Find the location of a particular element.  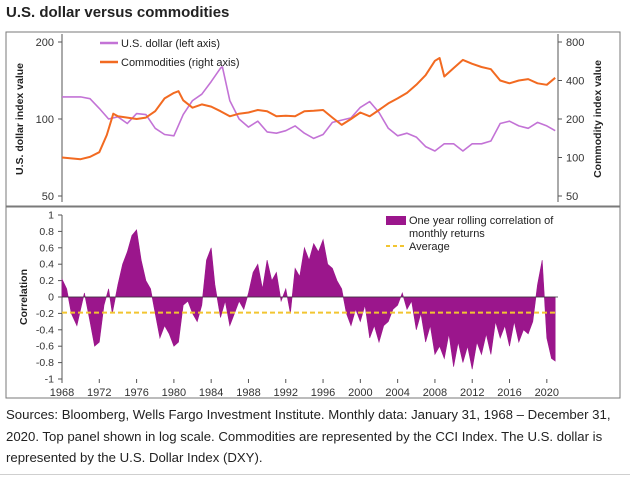

bottom-divider is located at coordinates (315, 474).